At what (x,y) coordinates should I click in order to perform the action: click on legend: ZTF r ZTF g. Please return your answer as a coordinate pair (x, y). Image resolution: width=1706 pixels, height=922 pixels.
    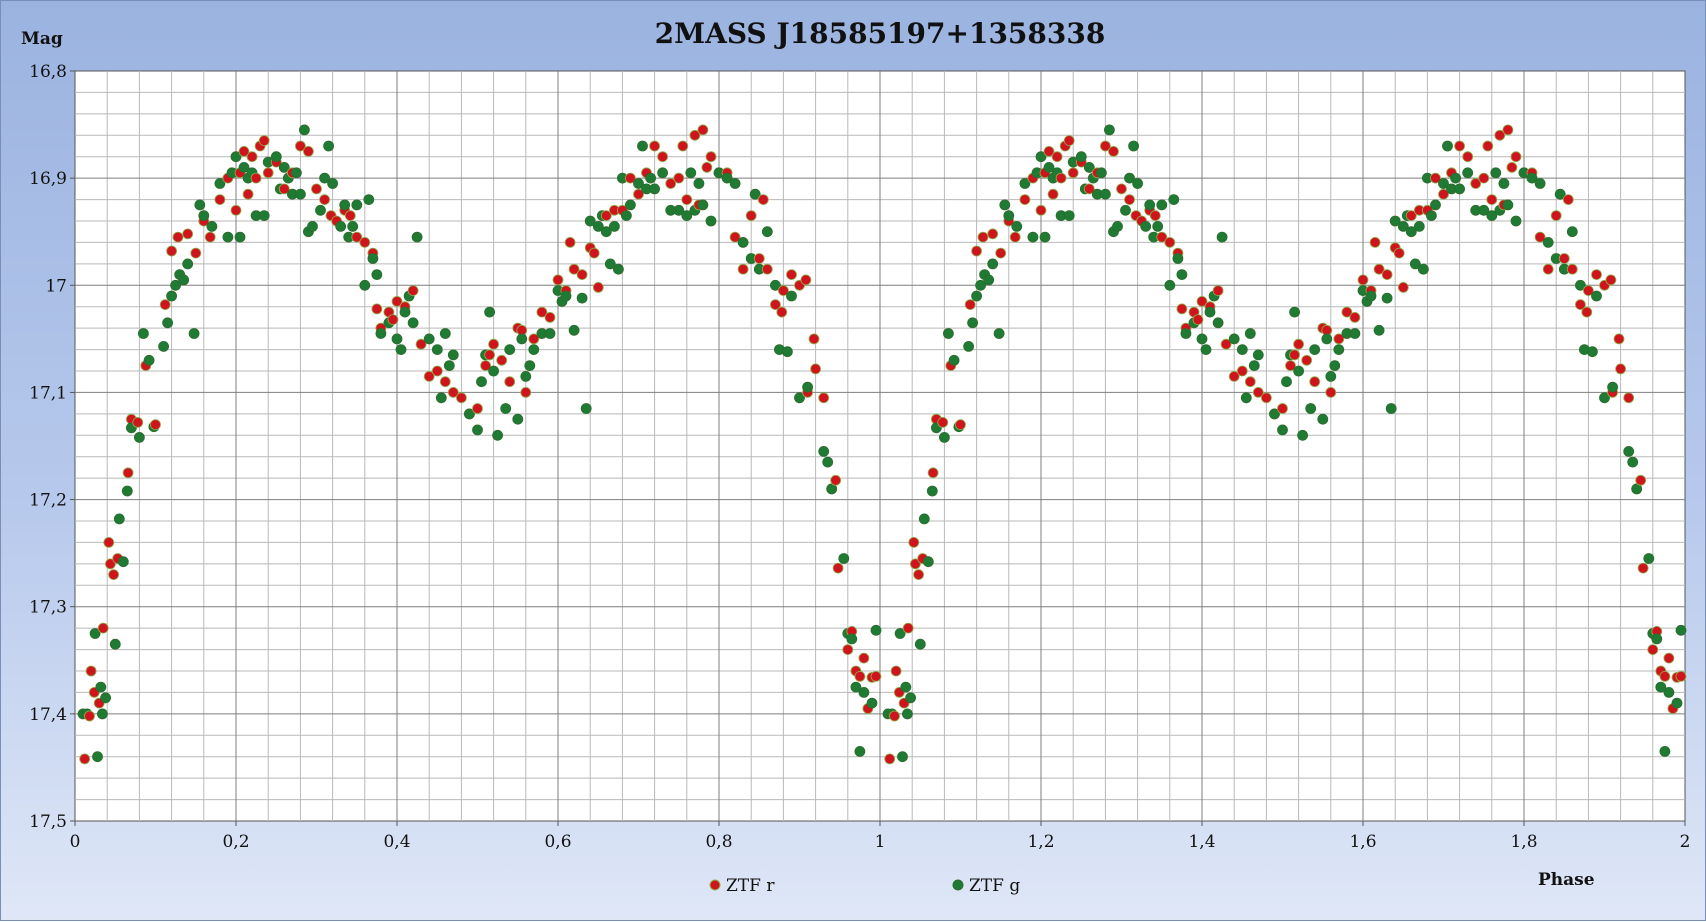
    Looking at the image, I should click on (864, 886).